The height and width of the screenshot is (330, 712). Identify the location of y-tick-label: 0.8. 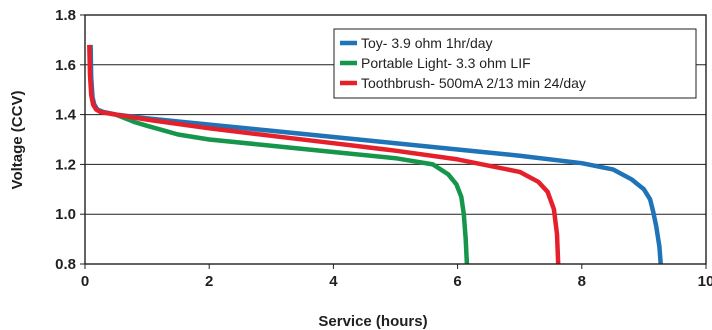
(65, 264).